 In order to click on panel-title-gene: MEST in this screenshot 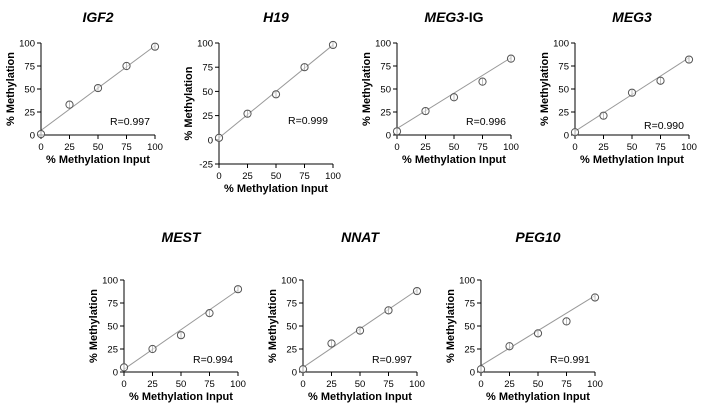, I will do `click(182, 237)`.